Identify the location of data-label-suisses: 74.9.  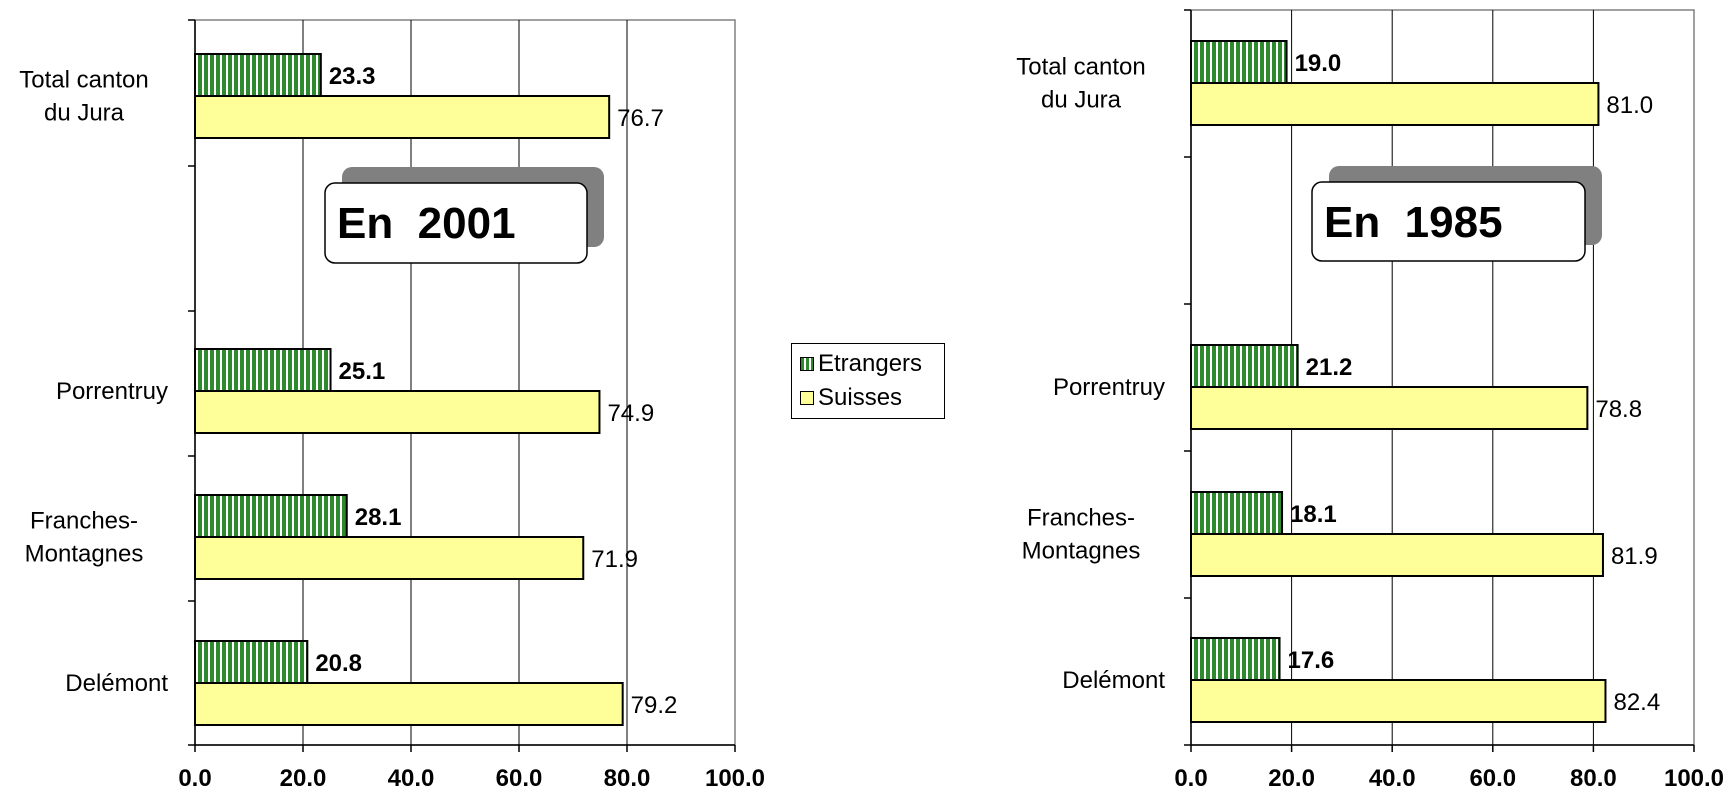
(630, 413).